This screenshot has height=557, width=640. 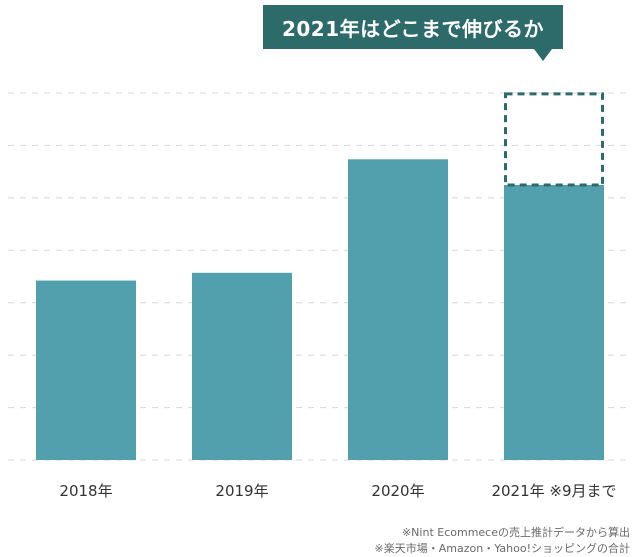 I want to click on callout-box: 2021年はどこまで伸びるか, so click(x=413, y=27).